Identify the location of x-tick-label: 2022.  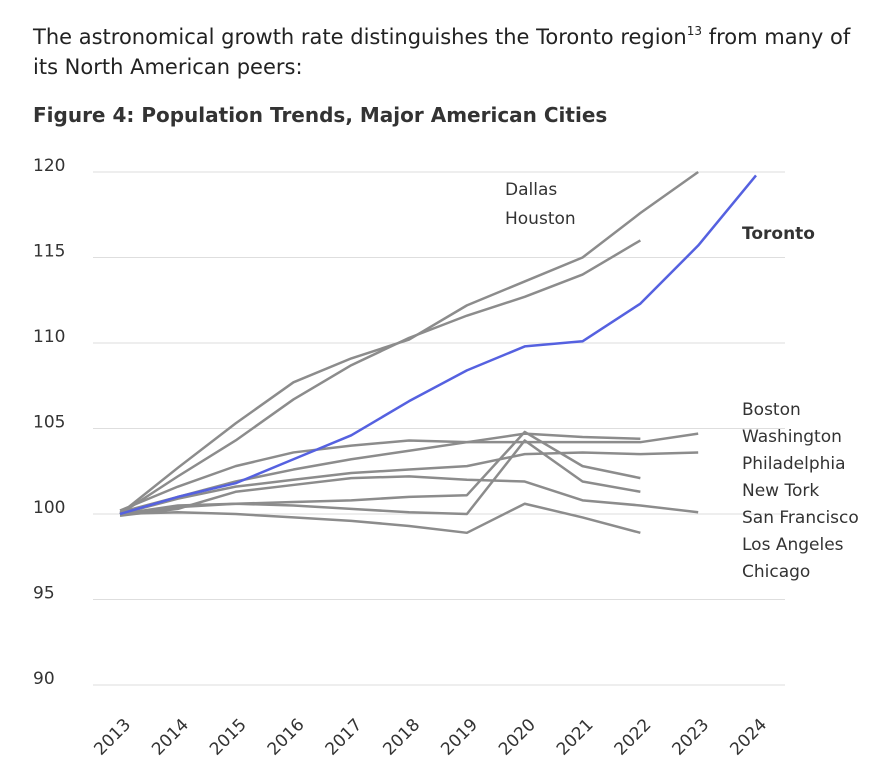
(633, 737).